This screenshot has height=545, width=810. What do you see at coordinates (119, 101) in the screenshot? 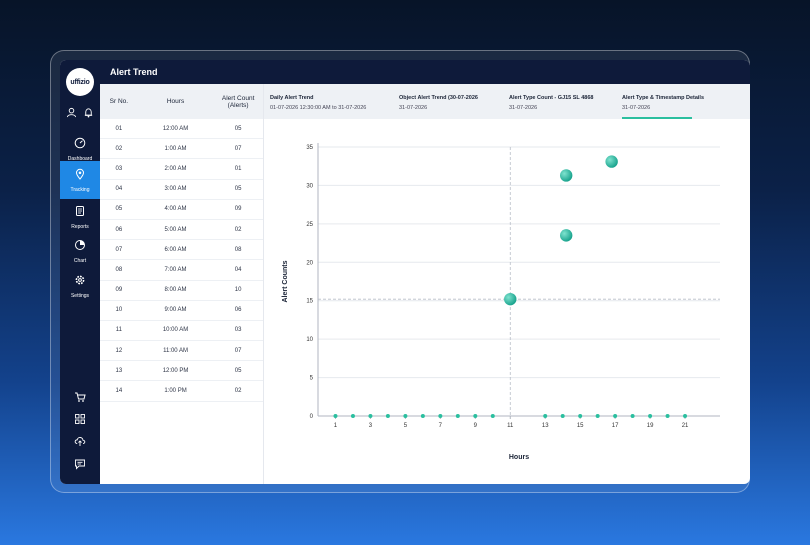
I see `column-header: Sr No.` at bounding box center [119, 101].